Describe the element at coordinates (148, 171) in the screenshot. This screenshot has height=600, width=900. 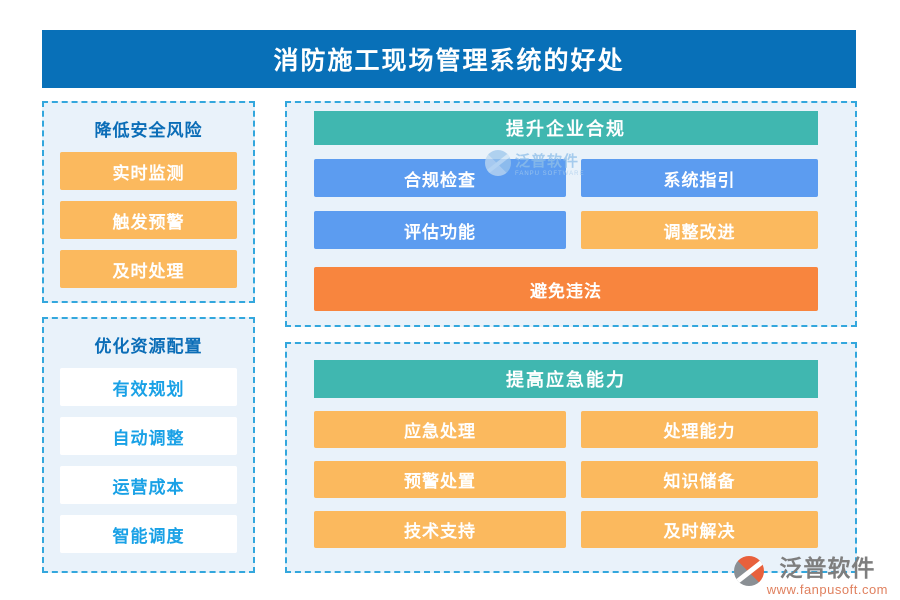
I see `risk-item-realtime-monitoring: 实时监测` at that location.